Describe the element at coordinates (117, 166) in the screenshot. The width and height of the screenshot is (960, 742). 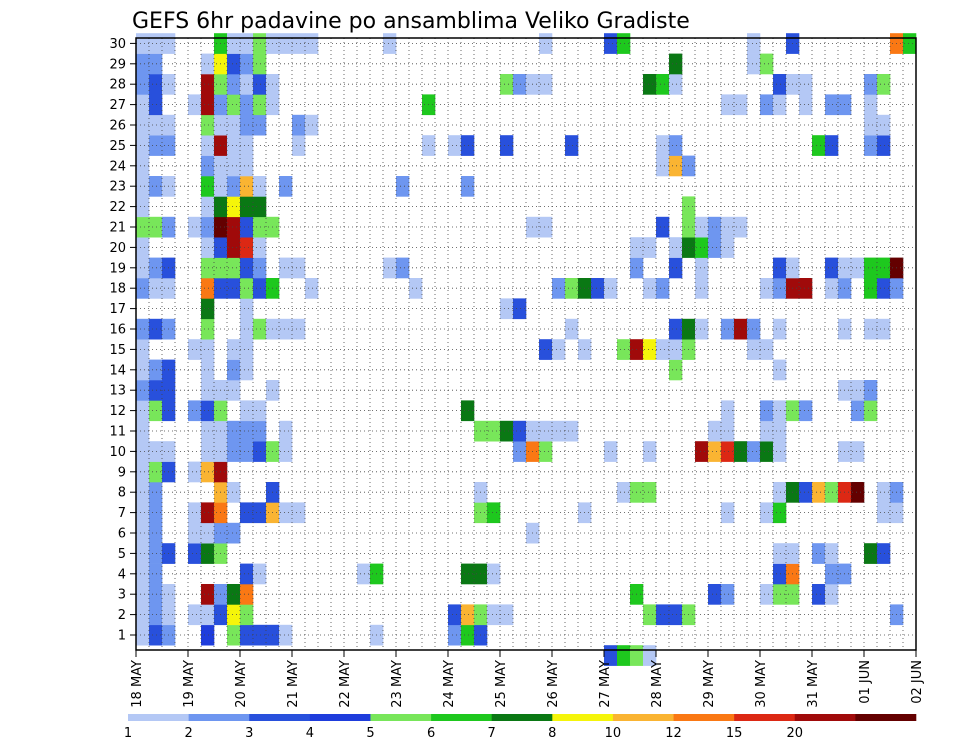
I see `y-tick-label: 24` at that location.